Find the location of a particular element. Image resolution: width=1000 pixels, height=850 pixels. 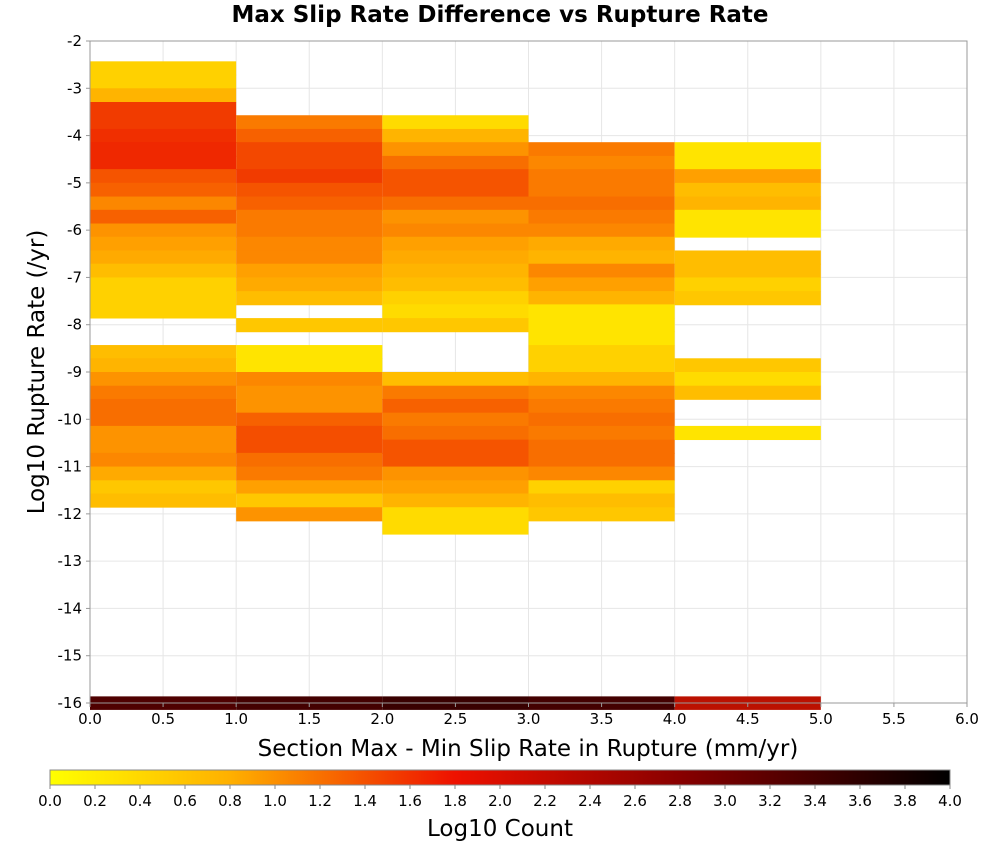

colorbar-tick-label: 3.0 is located at coordinates (725, 801).